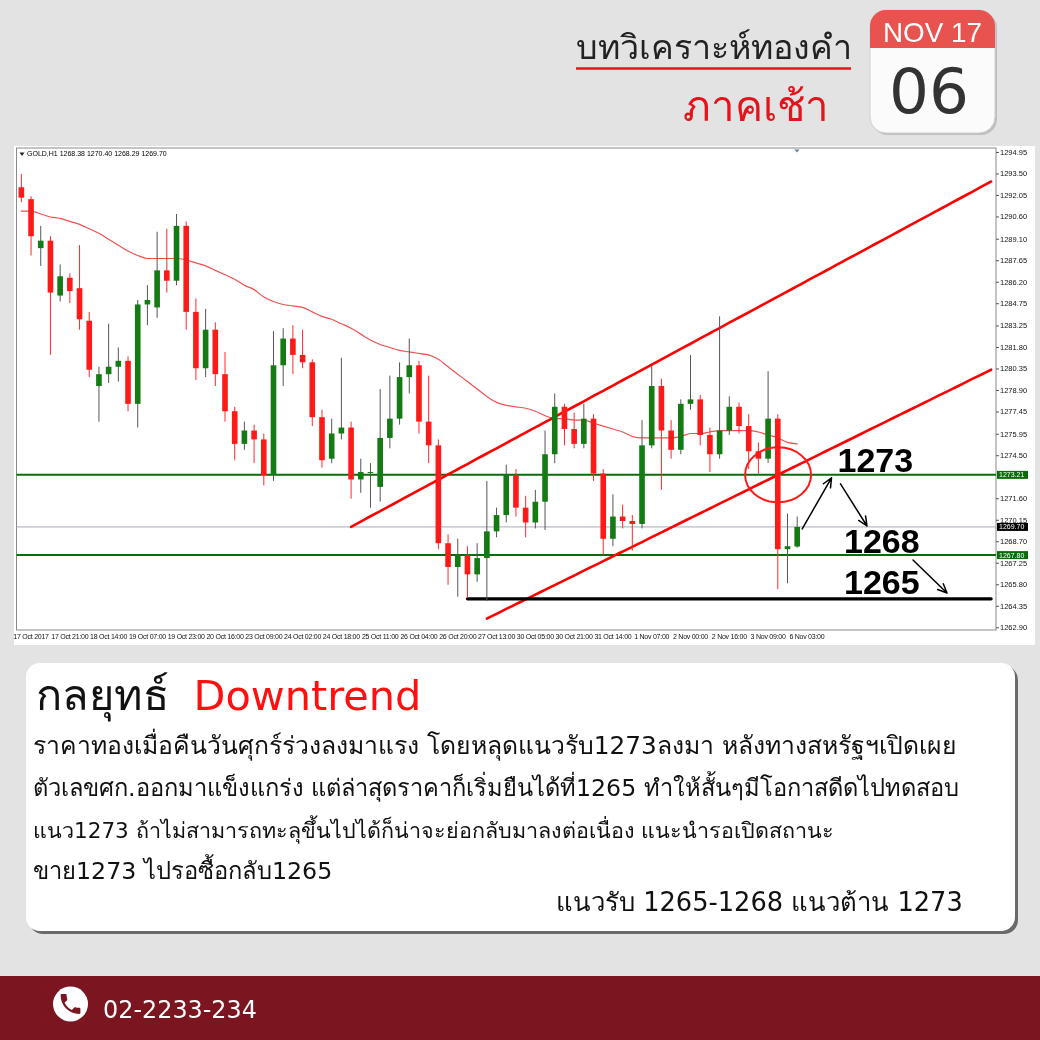  Describe the element at coordinates (882, 541) in the screenshot. I see `annotation: 1268` at that location.